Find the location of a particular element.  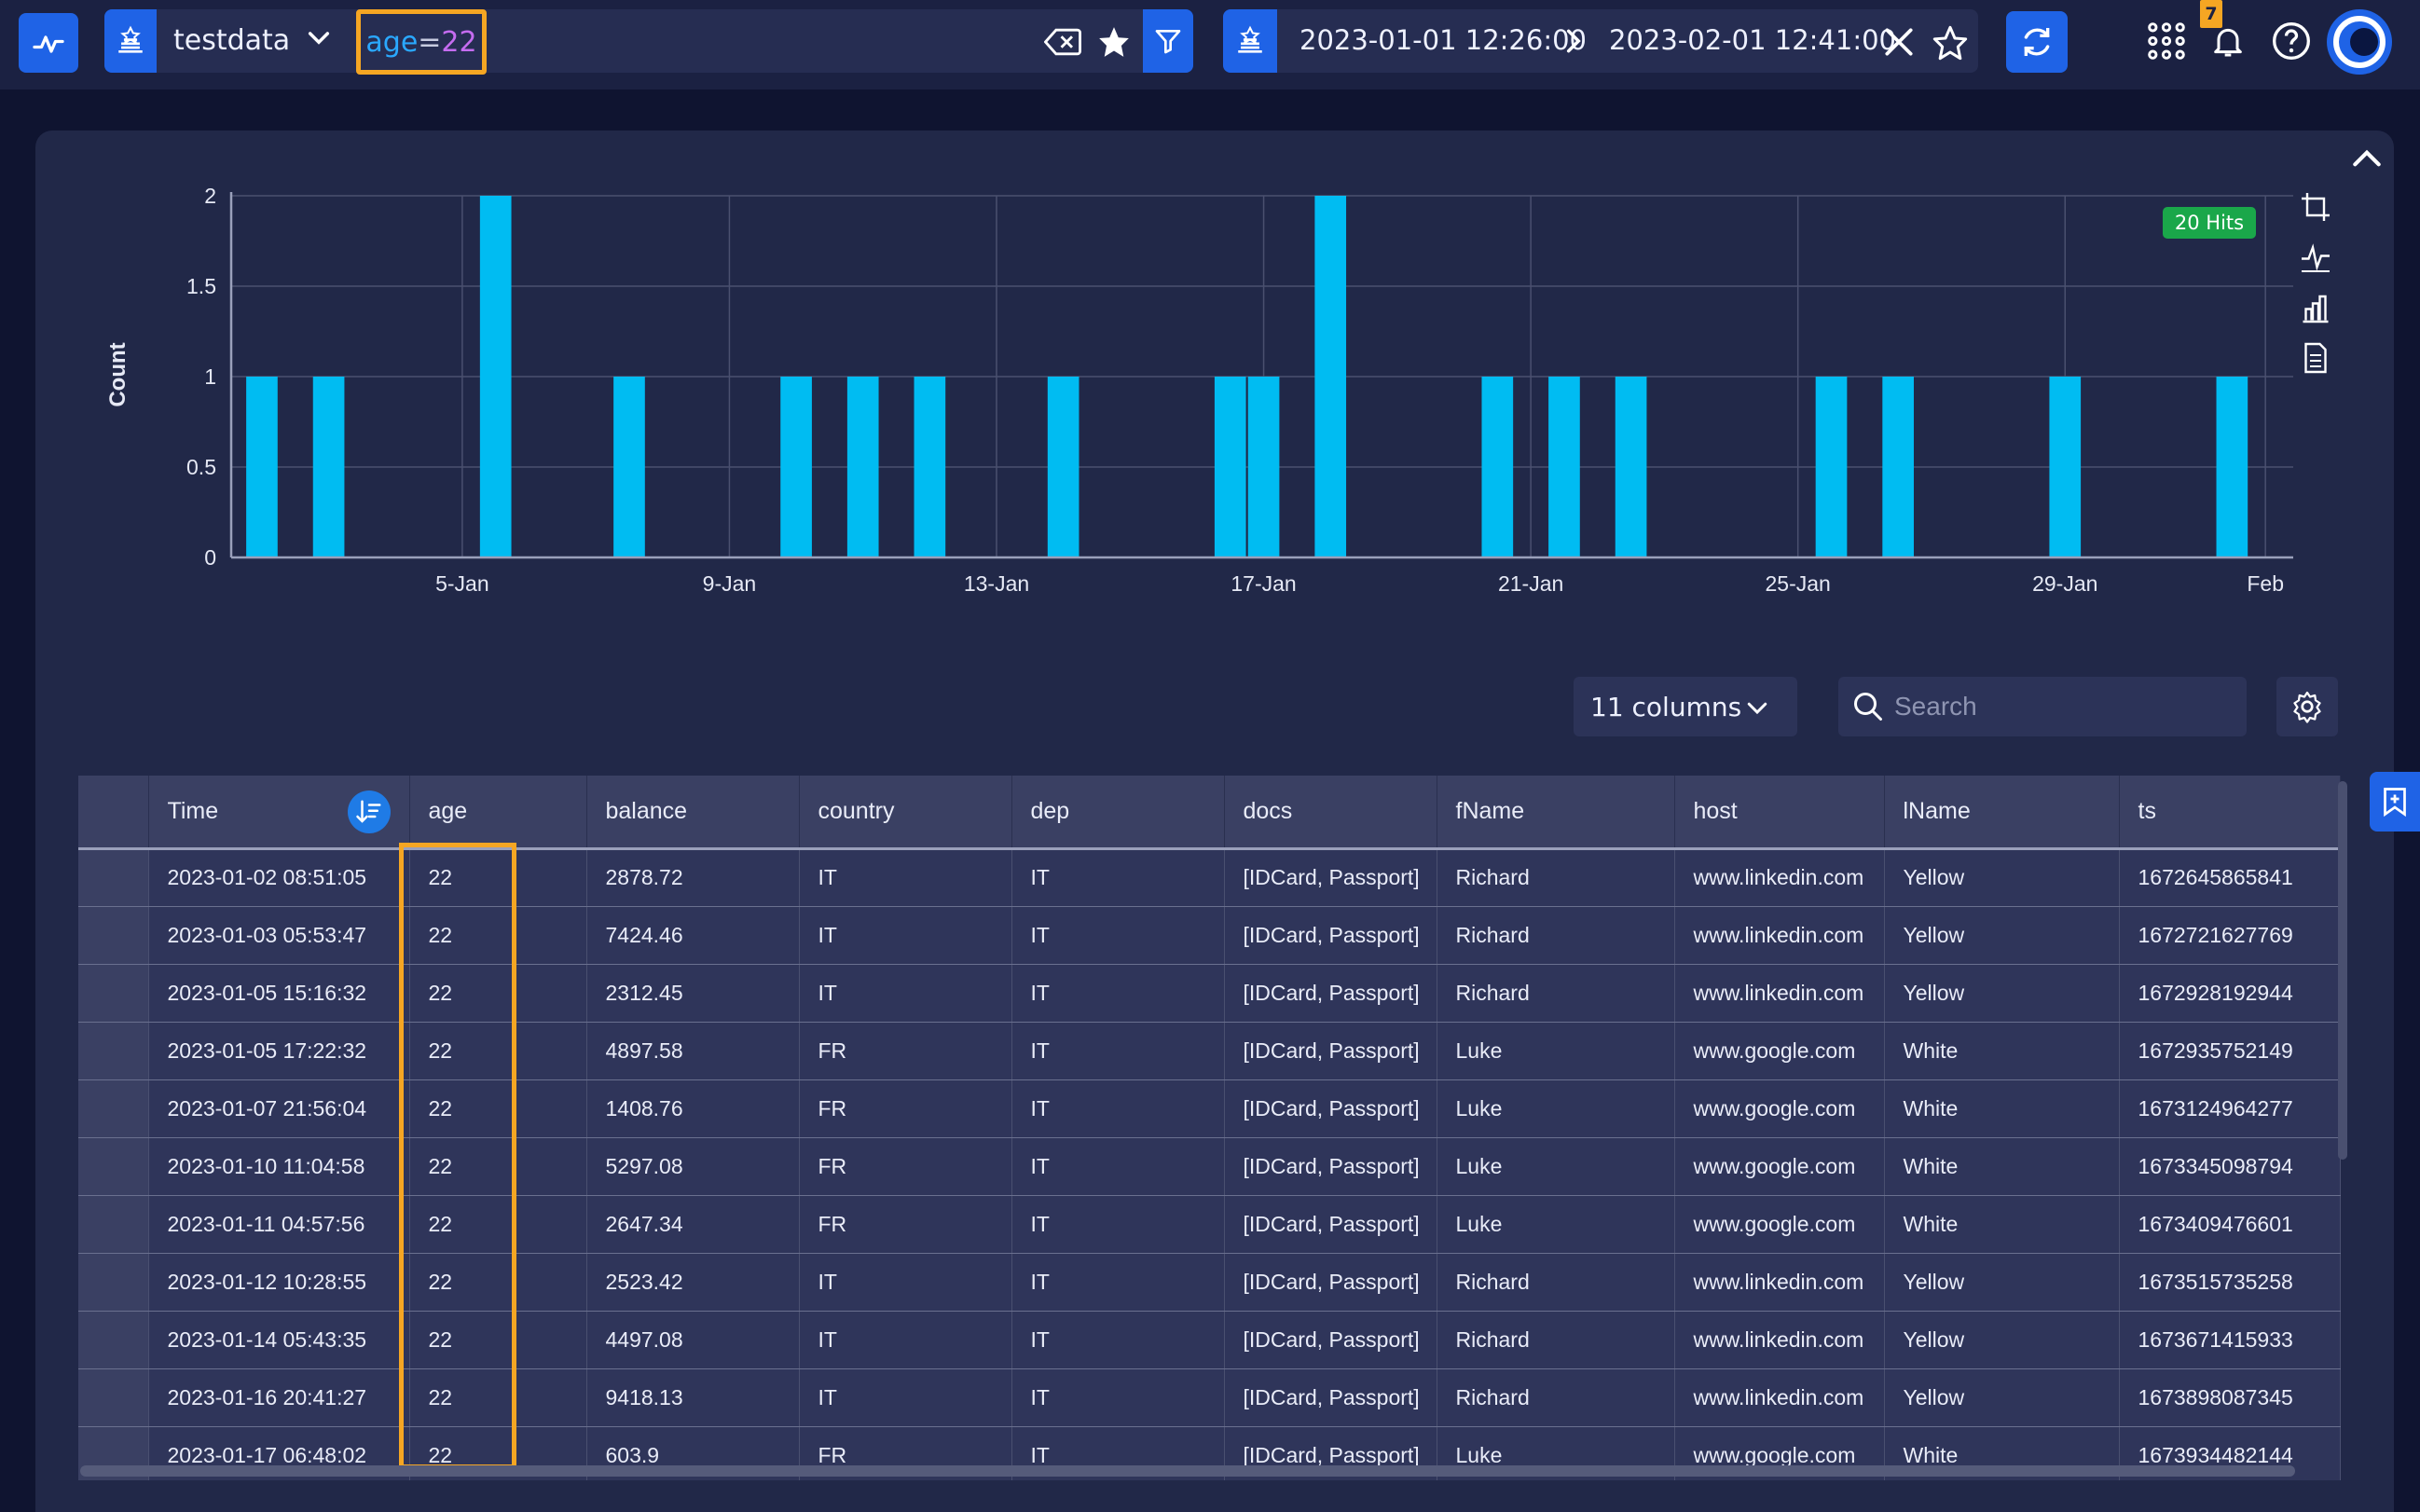

refresh-button is located at coordinates (2037, 42).